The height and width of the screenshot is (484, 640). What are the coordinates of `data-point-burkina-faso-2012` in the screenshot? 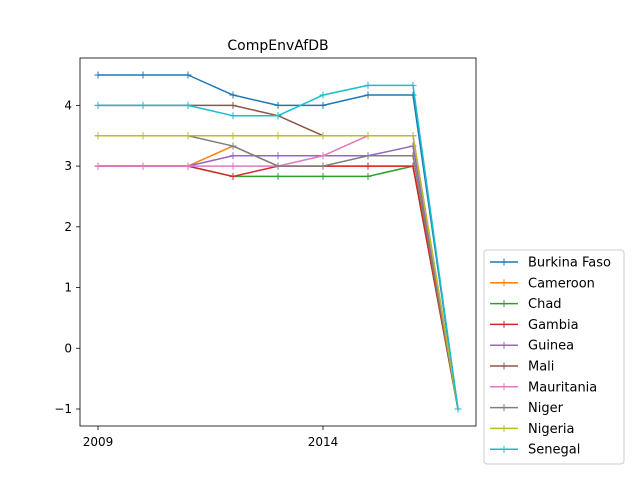 It's located at (233, 95).